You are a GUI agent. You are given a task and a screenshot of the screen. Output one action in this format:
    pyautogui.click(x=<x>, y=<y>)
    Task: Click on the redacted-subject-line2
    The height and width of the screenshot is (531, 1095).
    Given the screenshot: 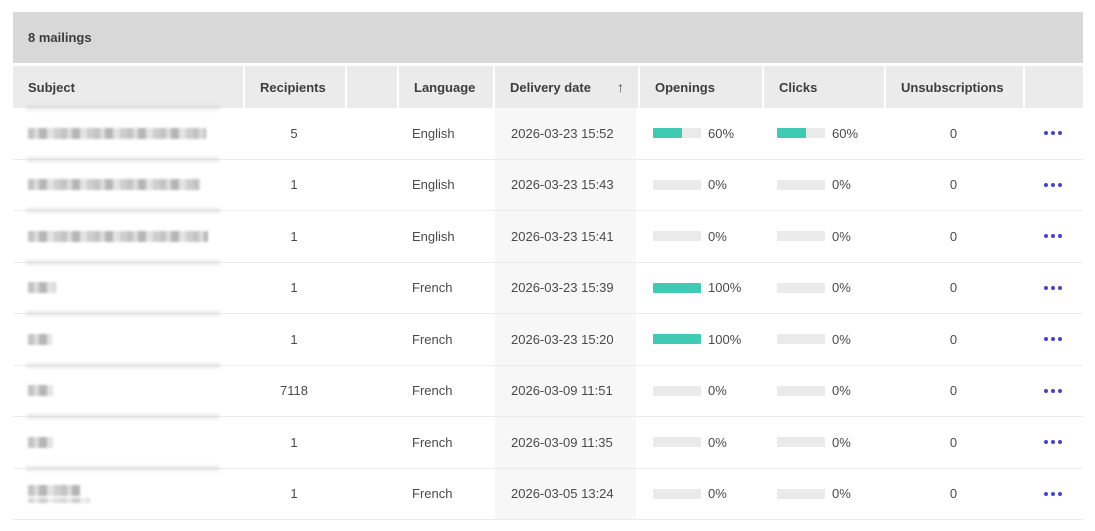 What is the action you would take?
    pyautogui.click(x=59, y=500)
    